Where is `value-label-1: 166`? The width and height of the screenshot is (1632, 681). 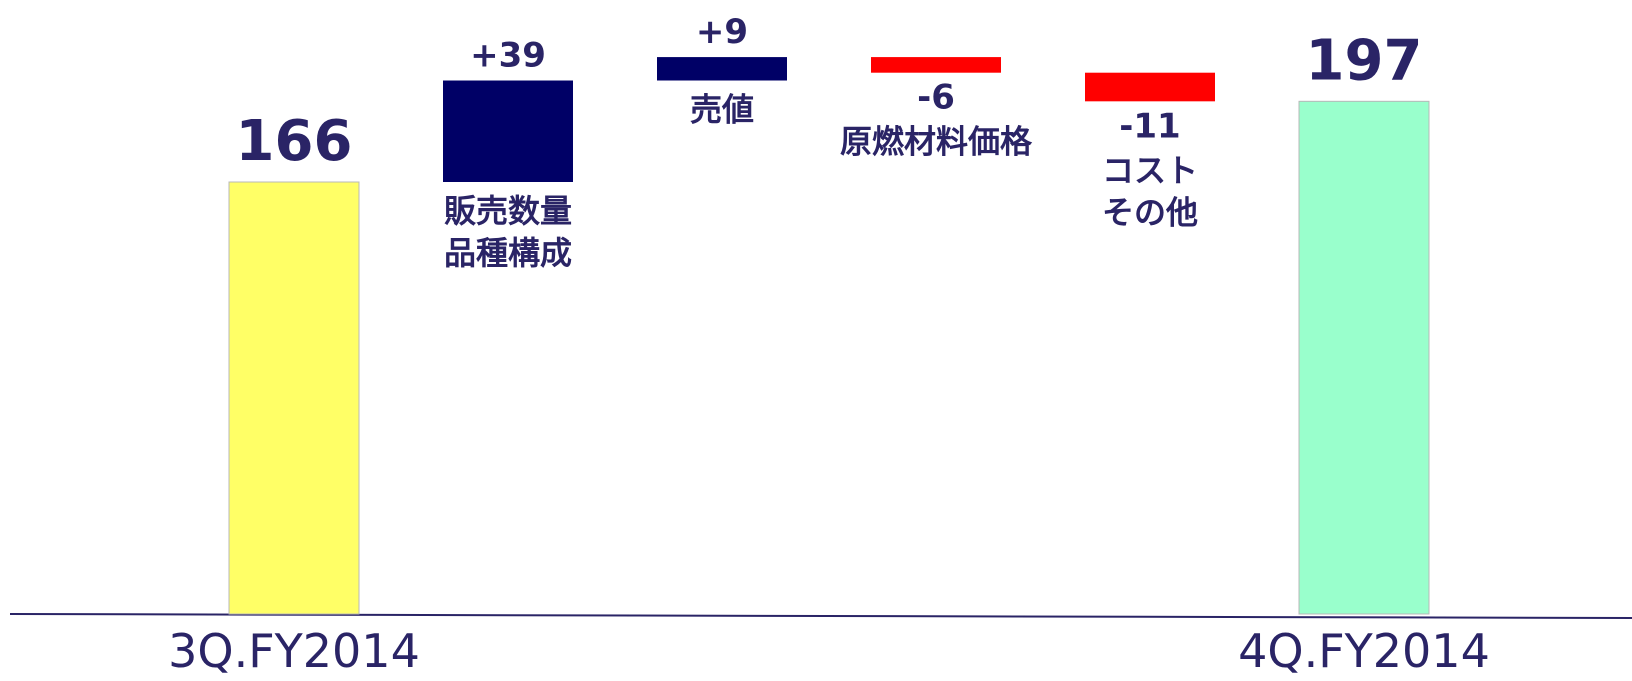
value-label-1: 166 is located at coordinates (294, 141).